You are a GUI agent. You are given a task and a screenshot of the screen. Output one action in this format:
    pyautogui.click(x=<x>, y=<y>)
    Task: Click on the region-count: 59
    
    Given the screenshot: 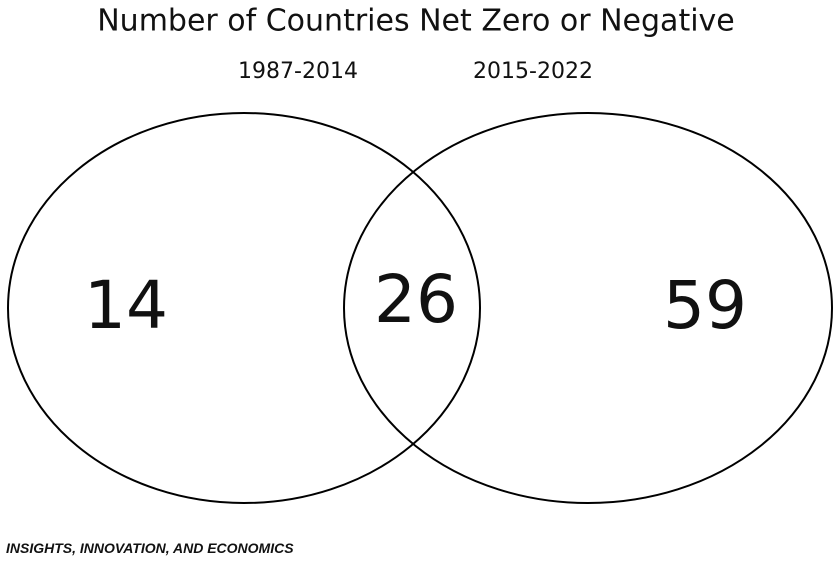 What is the action you would take?
    pyautogui.click(x=705, y=305)
    